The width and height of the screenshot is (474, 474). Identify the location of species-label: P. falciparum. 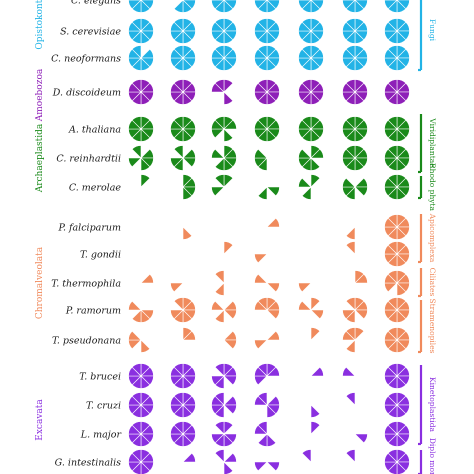
(90, 228).